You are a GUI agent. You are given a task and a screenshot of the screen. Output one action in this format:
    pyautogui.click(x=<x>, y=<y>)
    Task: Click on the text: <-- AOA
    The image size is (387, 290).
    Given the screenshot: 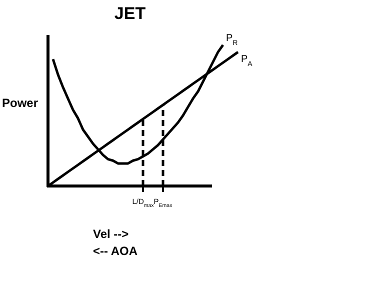 What is the action you would take?
    pyautogui.click(x=115, y=251)
    